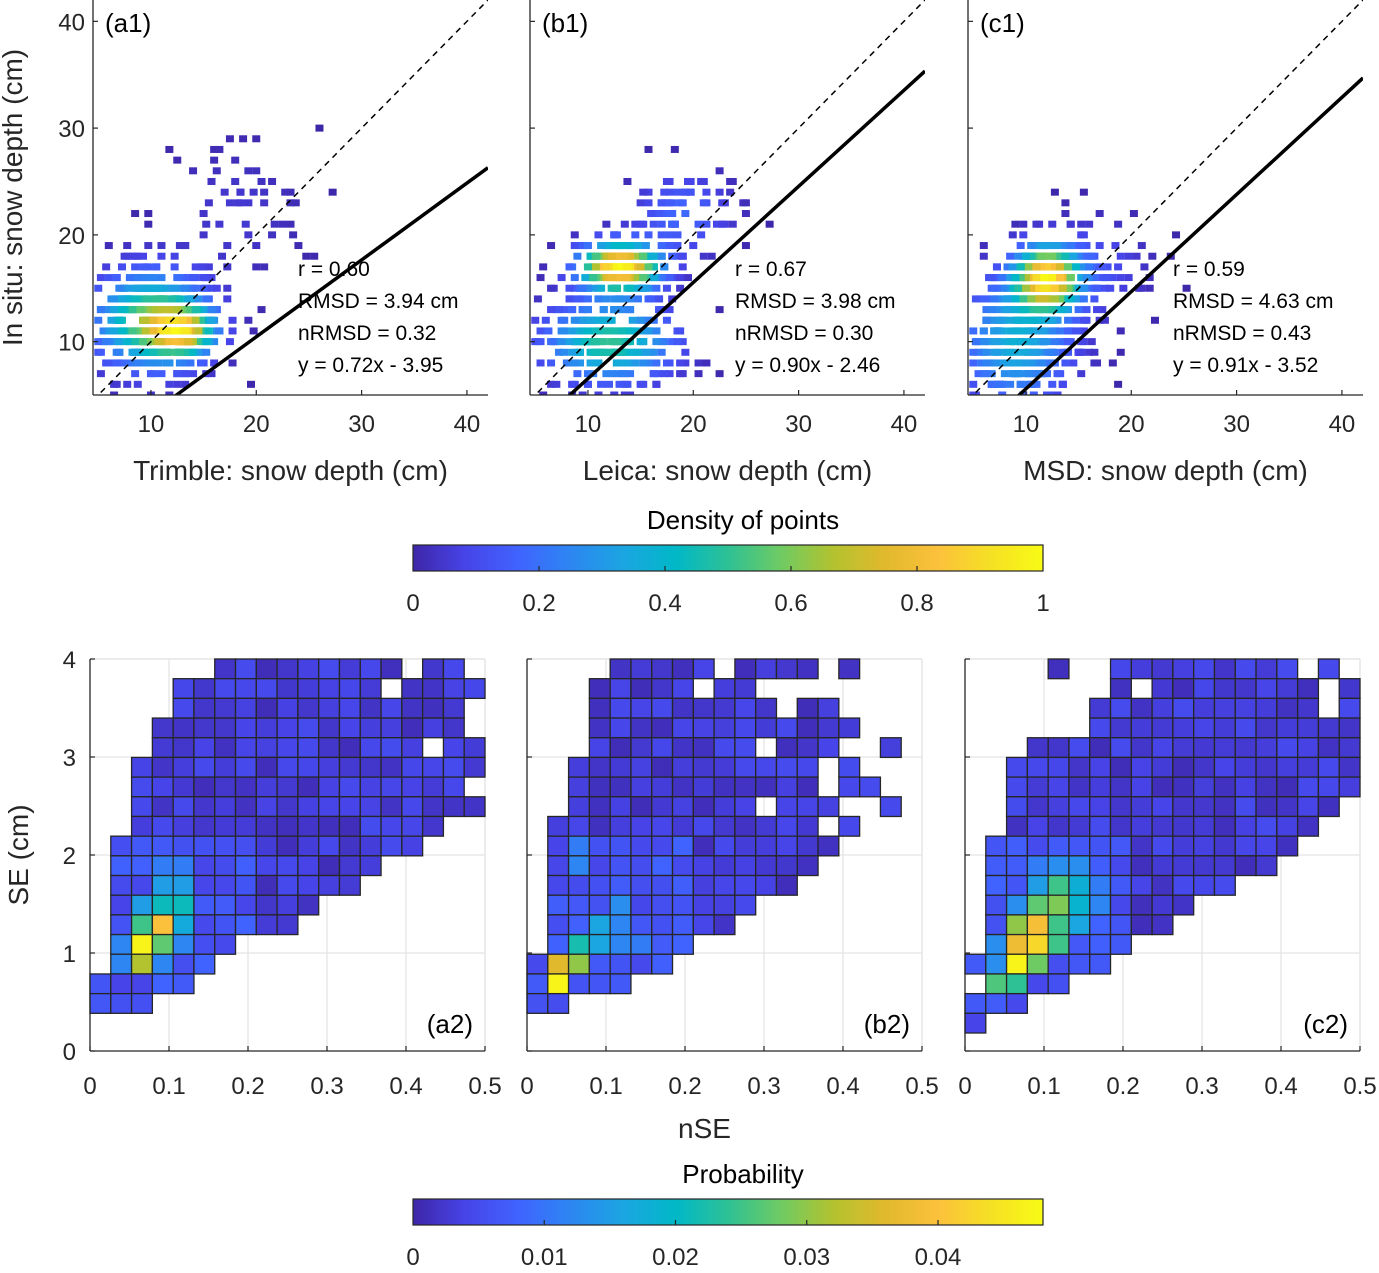  What do you see at coordinates (69, 856) in the screenshot?
I see `y-tick-label: 2` at bounding box center [69, 856].